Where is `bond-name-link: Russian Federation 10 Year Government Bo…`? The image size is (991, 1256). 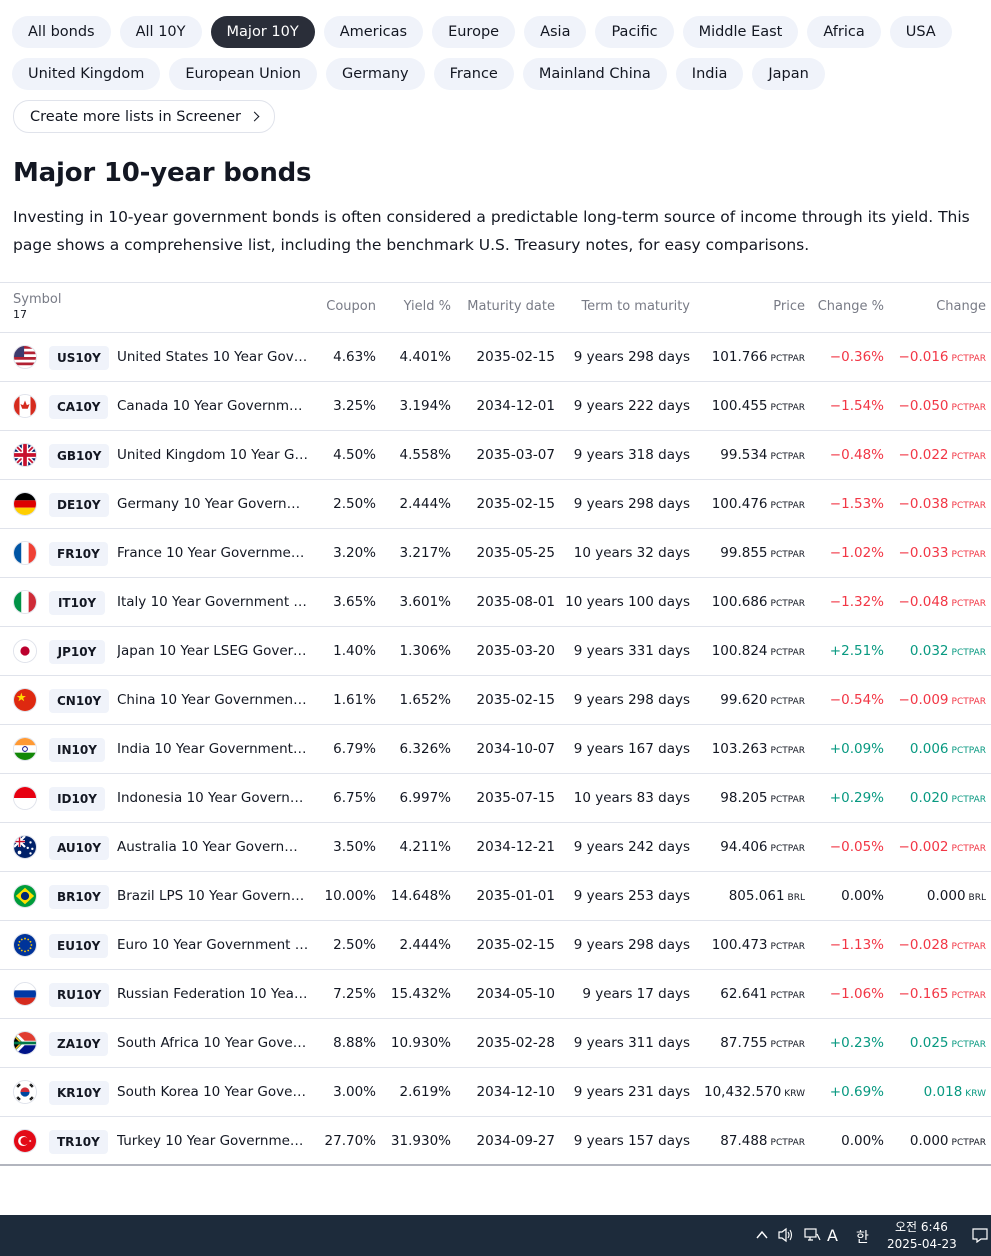
bond-name-link: Russian Federation 10 Year Government Bo… is located at coordinates (213, 994).